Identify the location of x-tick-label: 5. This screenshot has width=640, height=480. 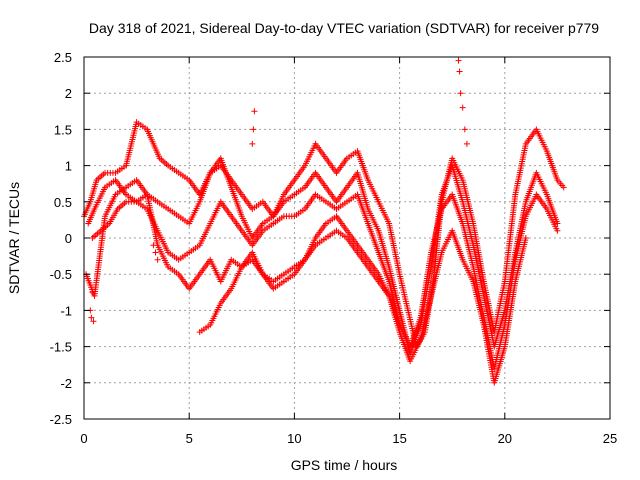
(189, 438).